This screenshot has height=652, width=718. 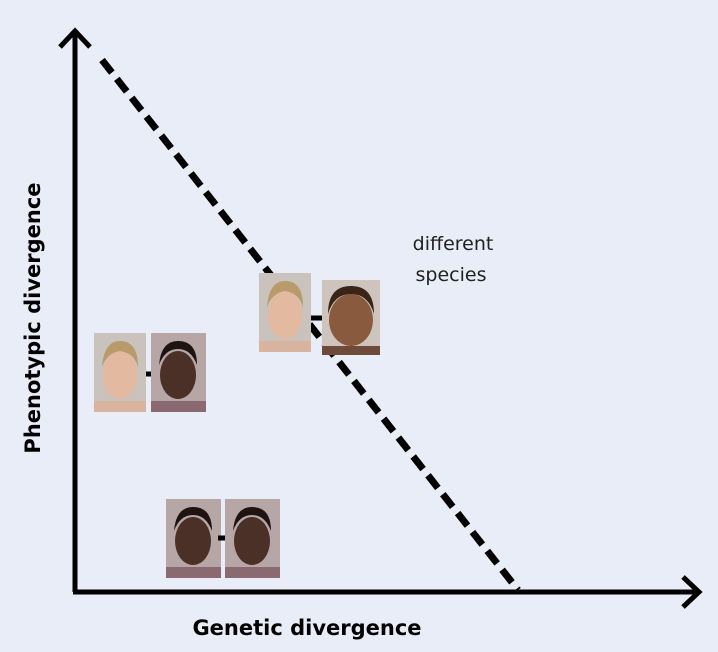 I want to click on annotation-line: different, so click(x=453, y=244).